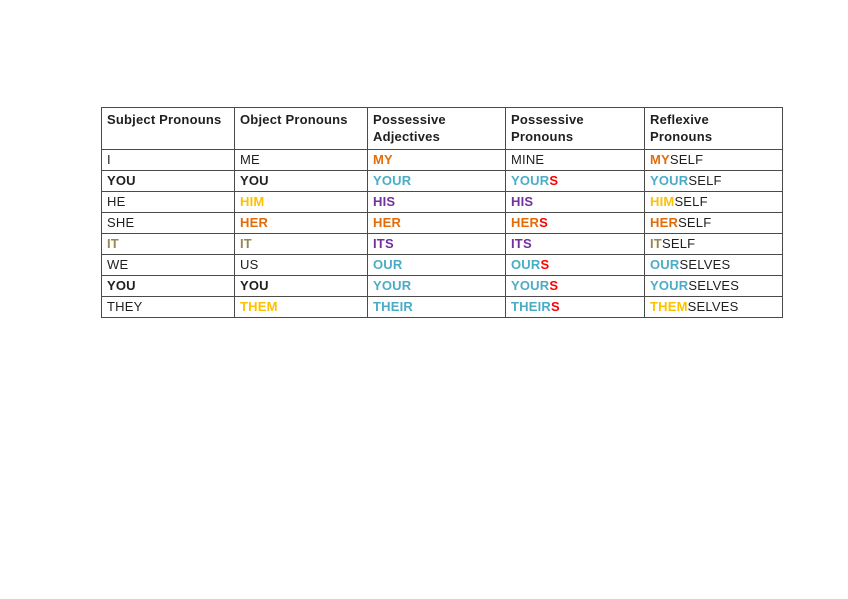 The image size is (848, 599). I want to click on pronoun-cell: THEM, so click(301, 307).